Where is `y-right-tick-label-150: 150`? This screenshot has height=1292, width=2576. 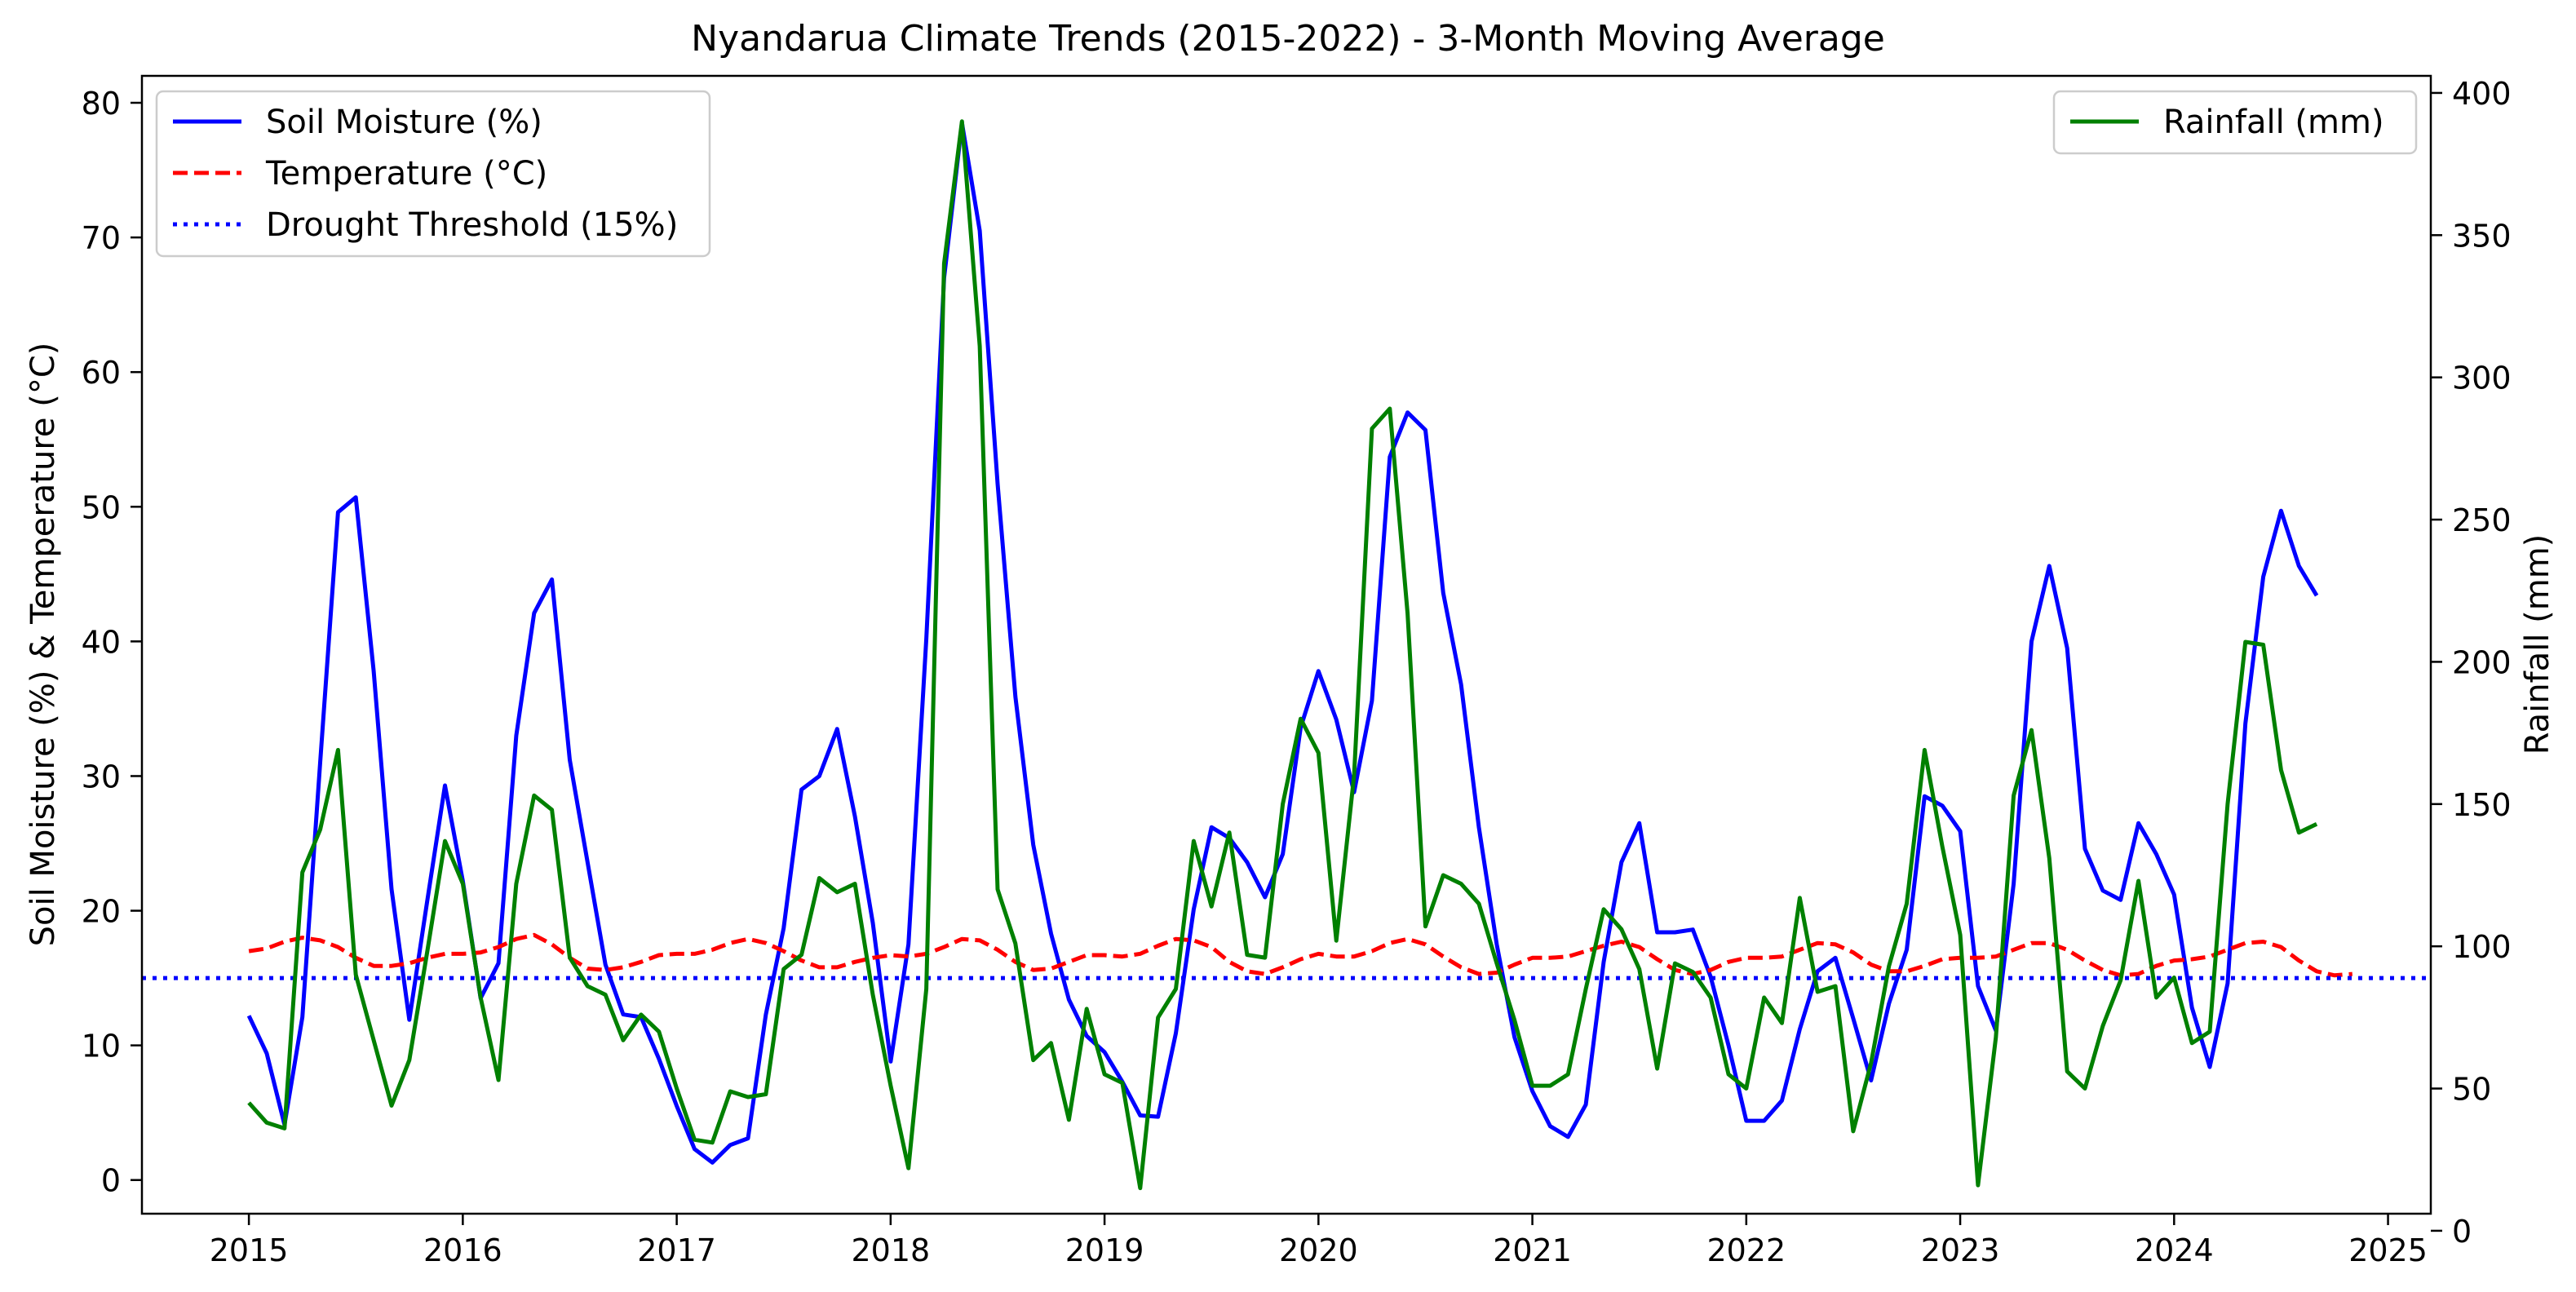
y-right-tick-label-150: 150 is located at coordinates (2482, 805).